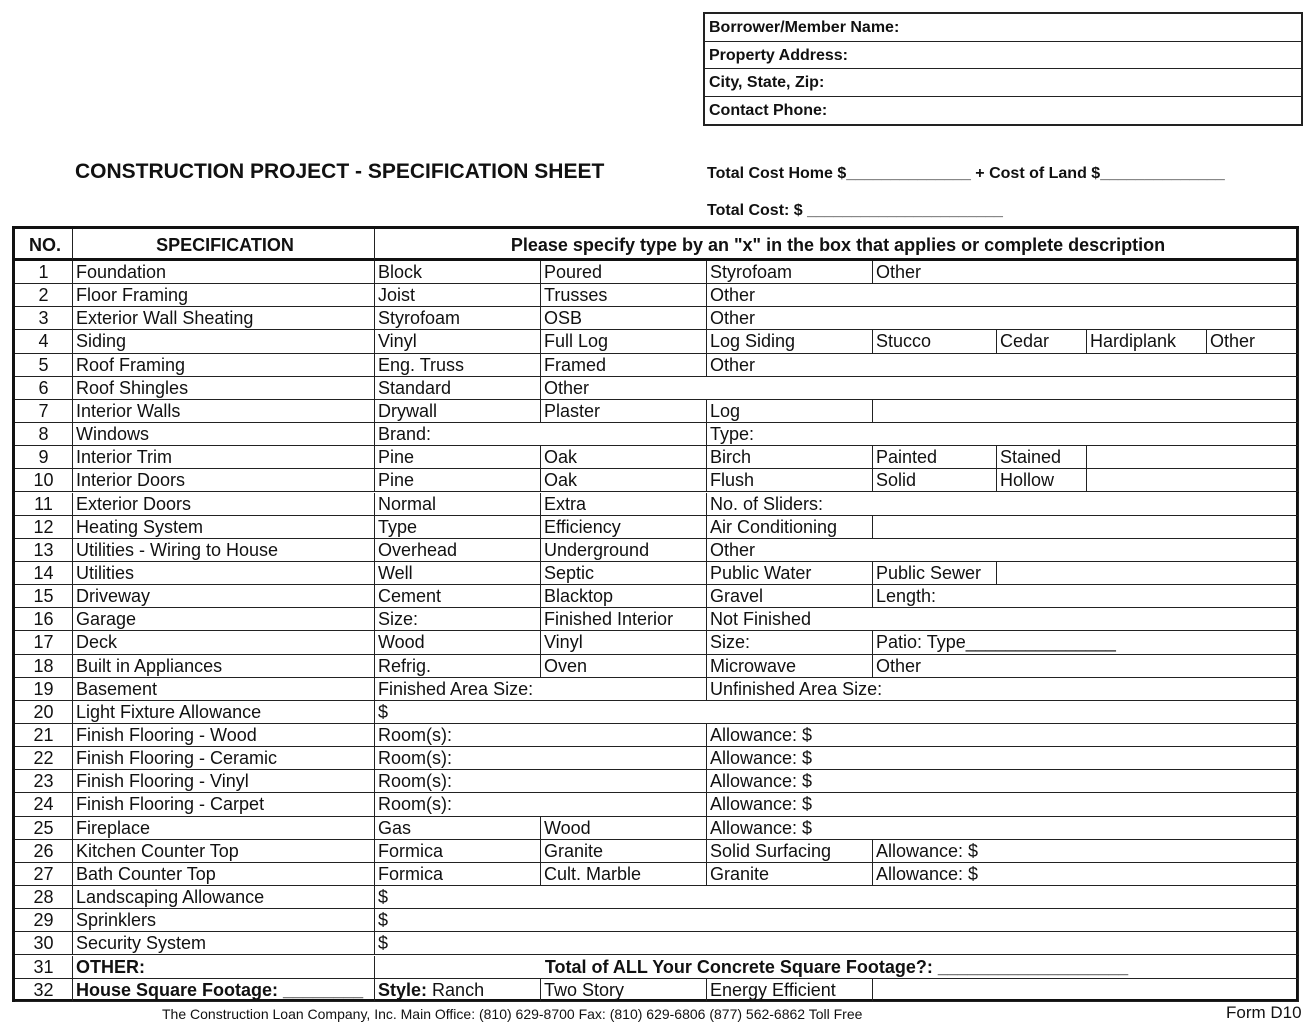 The height and width of the screenshot is (1029, 1310). What do you see at coordinates (855, 210) in the screenshot?
I see `total-cost-line: Total Cost: $ ______________________` at bounding box center [855, 210].